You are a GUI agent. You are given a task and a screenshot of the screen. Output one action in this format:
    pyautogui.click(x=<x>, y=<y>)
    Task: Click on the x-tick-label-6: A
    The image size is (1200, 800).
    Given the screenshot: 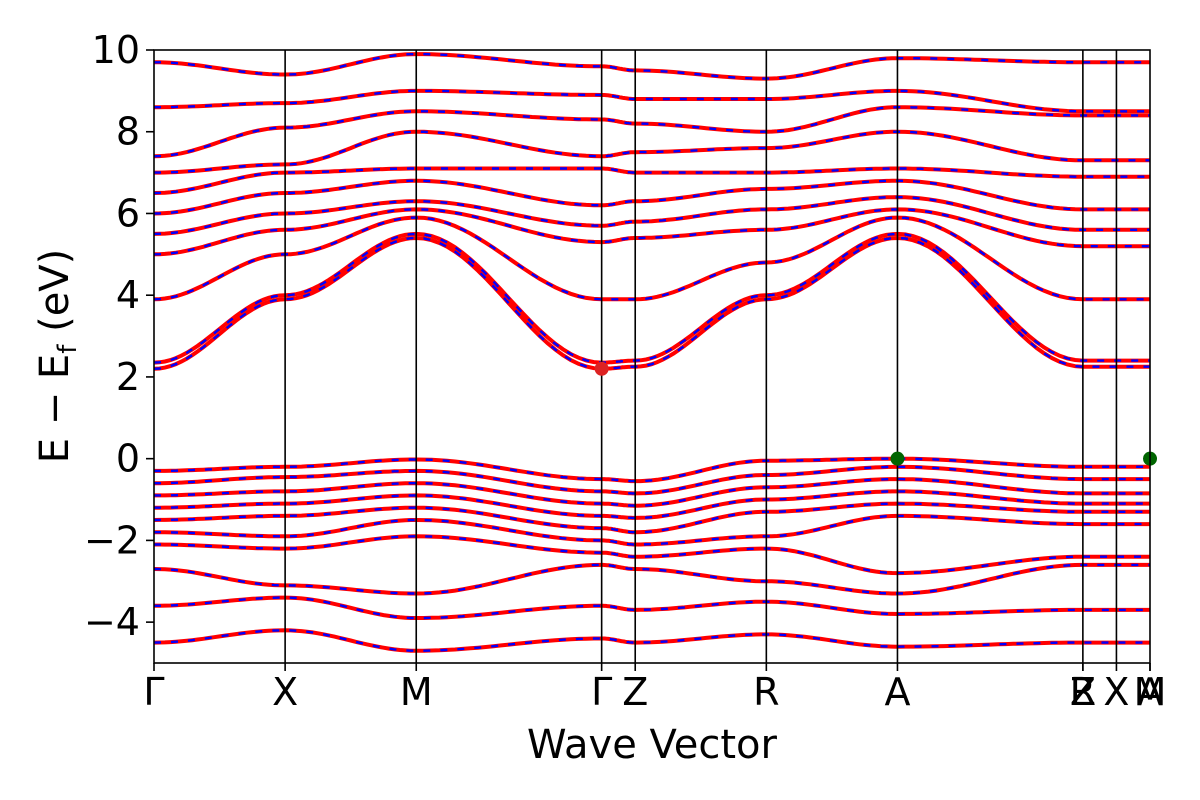 What is the action you would take?
    pyautogui.click(x=897, y=692)
    